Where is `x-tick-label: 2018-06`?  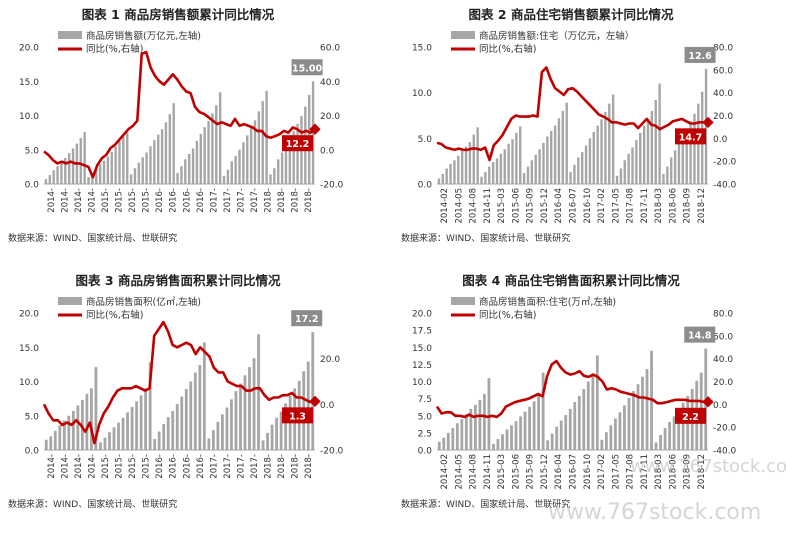
x-tick-label: 2018-06 is located at coordinates (673, 472).